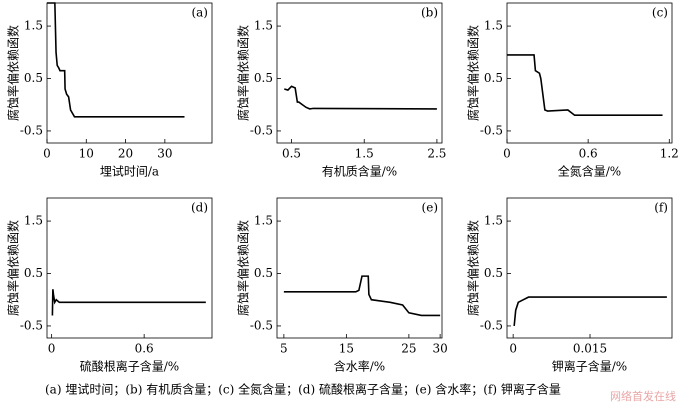 This screenshot has width=680, height=405. I want to click on x-axis-label: 含水率/%, so click(359, 366).